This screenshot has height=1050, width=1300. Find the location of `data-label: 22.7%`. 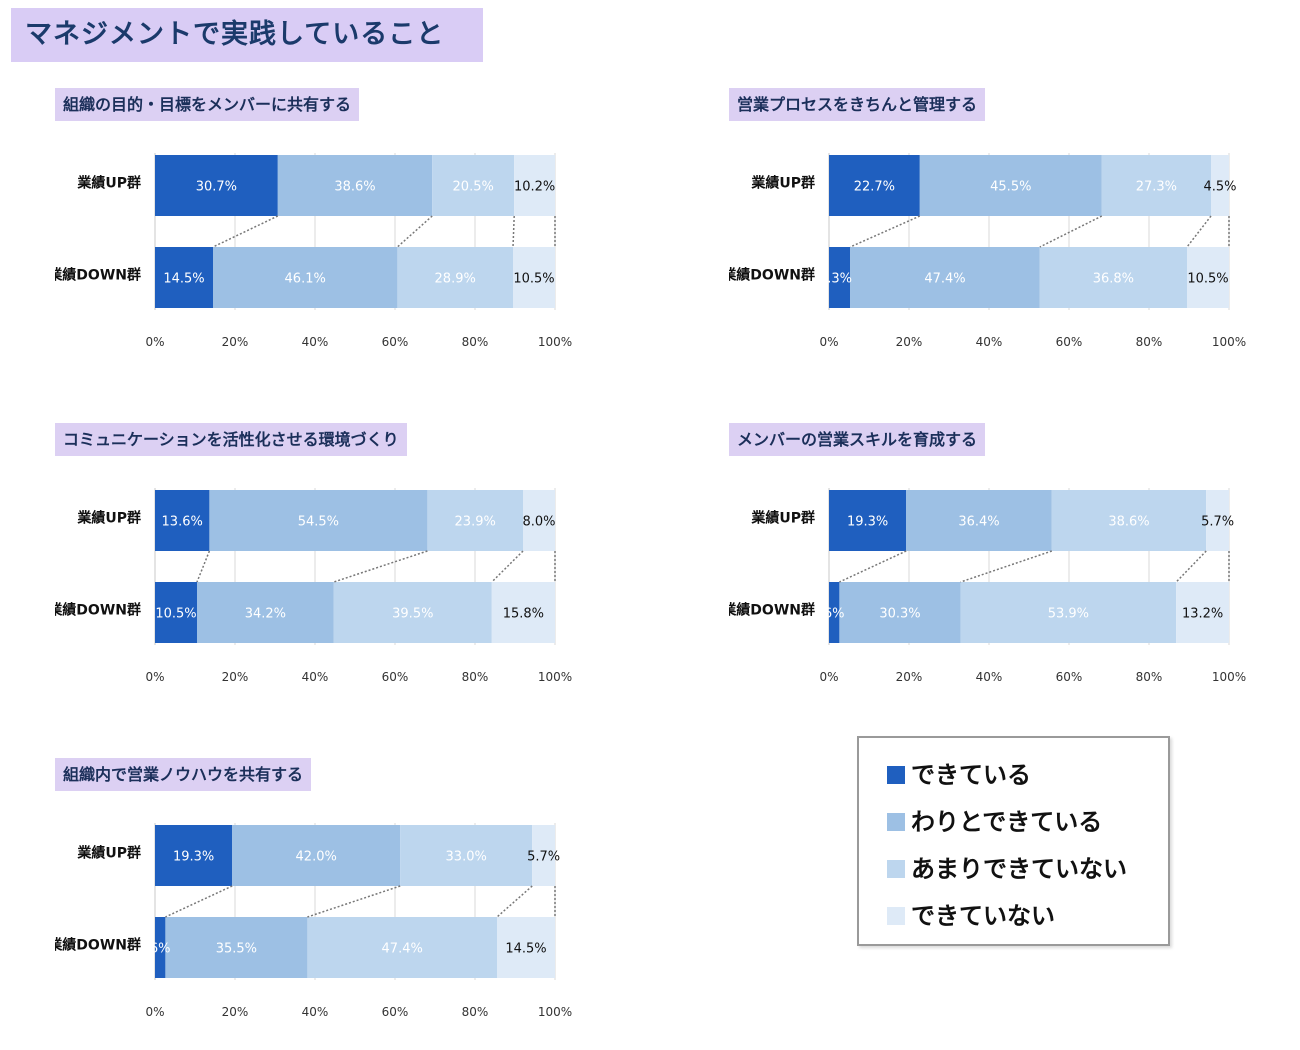

data-label: 22.7% is located at coordinates (874, 187).